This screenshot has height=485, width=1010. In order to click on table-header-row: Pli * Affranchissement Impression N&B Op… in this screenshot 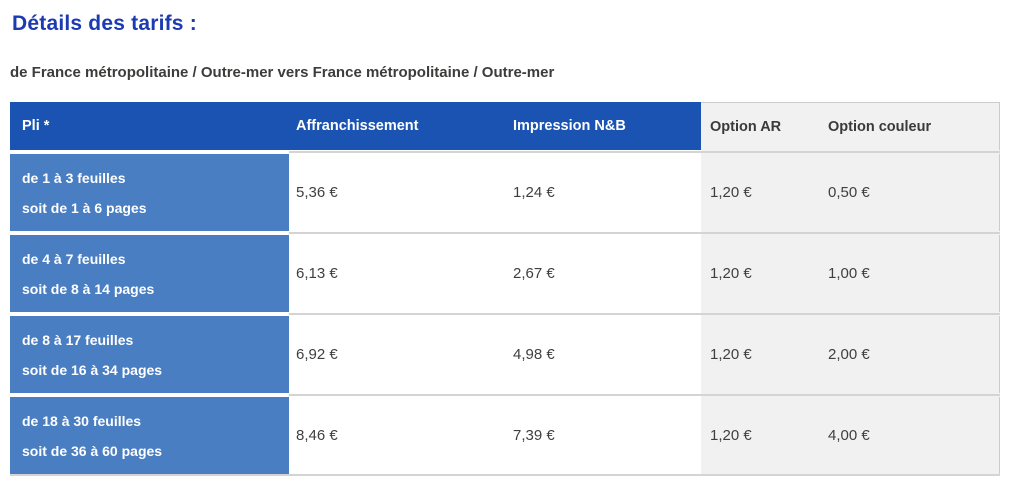, I will do `click(505, 126)`.